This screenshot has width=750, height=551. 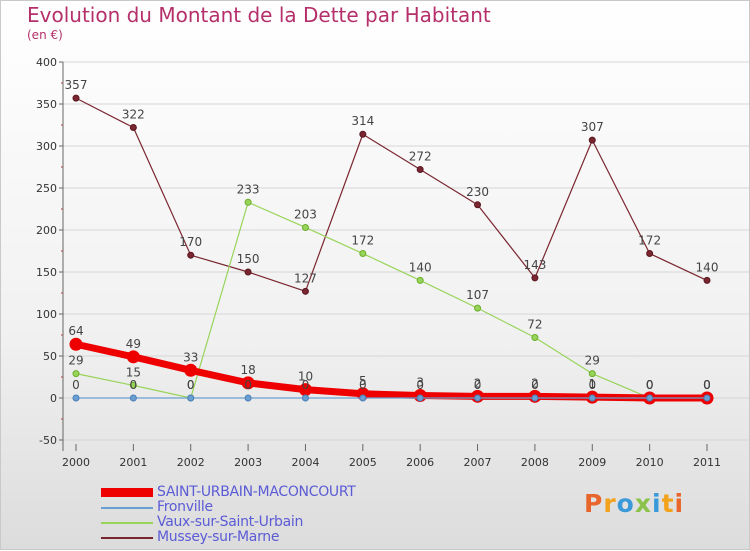 I want to click on data-label-vaux-sur-saint-urbain: 72, so click(x=534, y=325).